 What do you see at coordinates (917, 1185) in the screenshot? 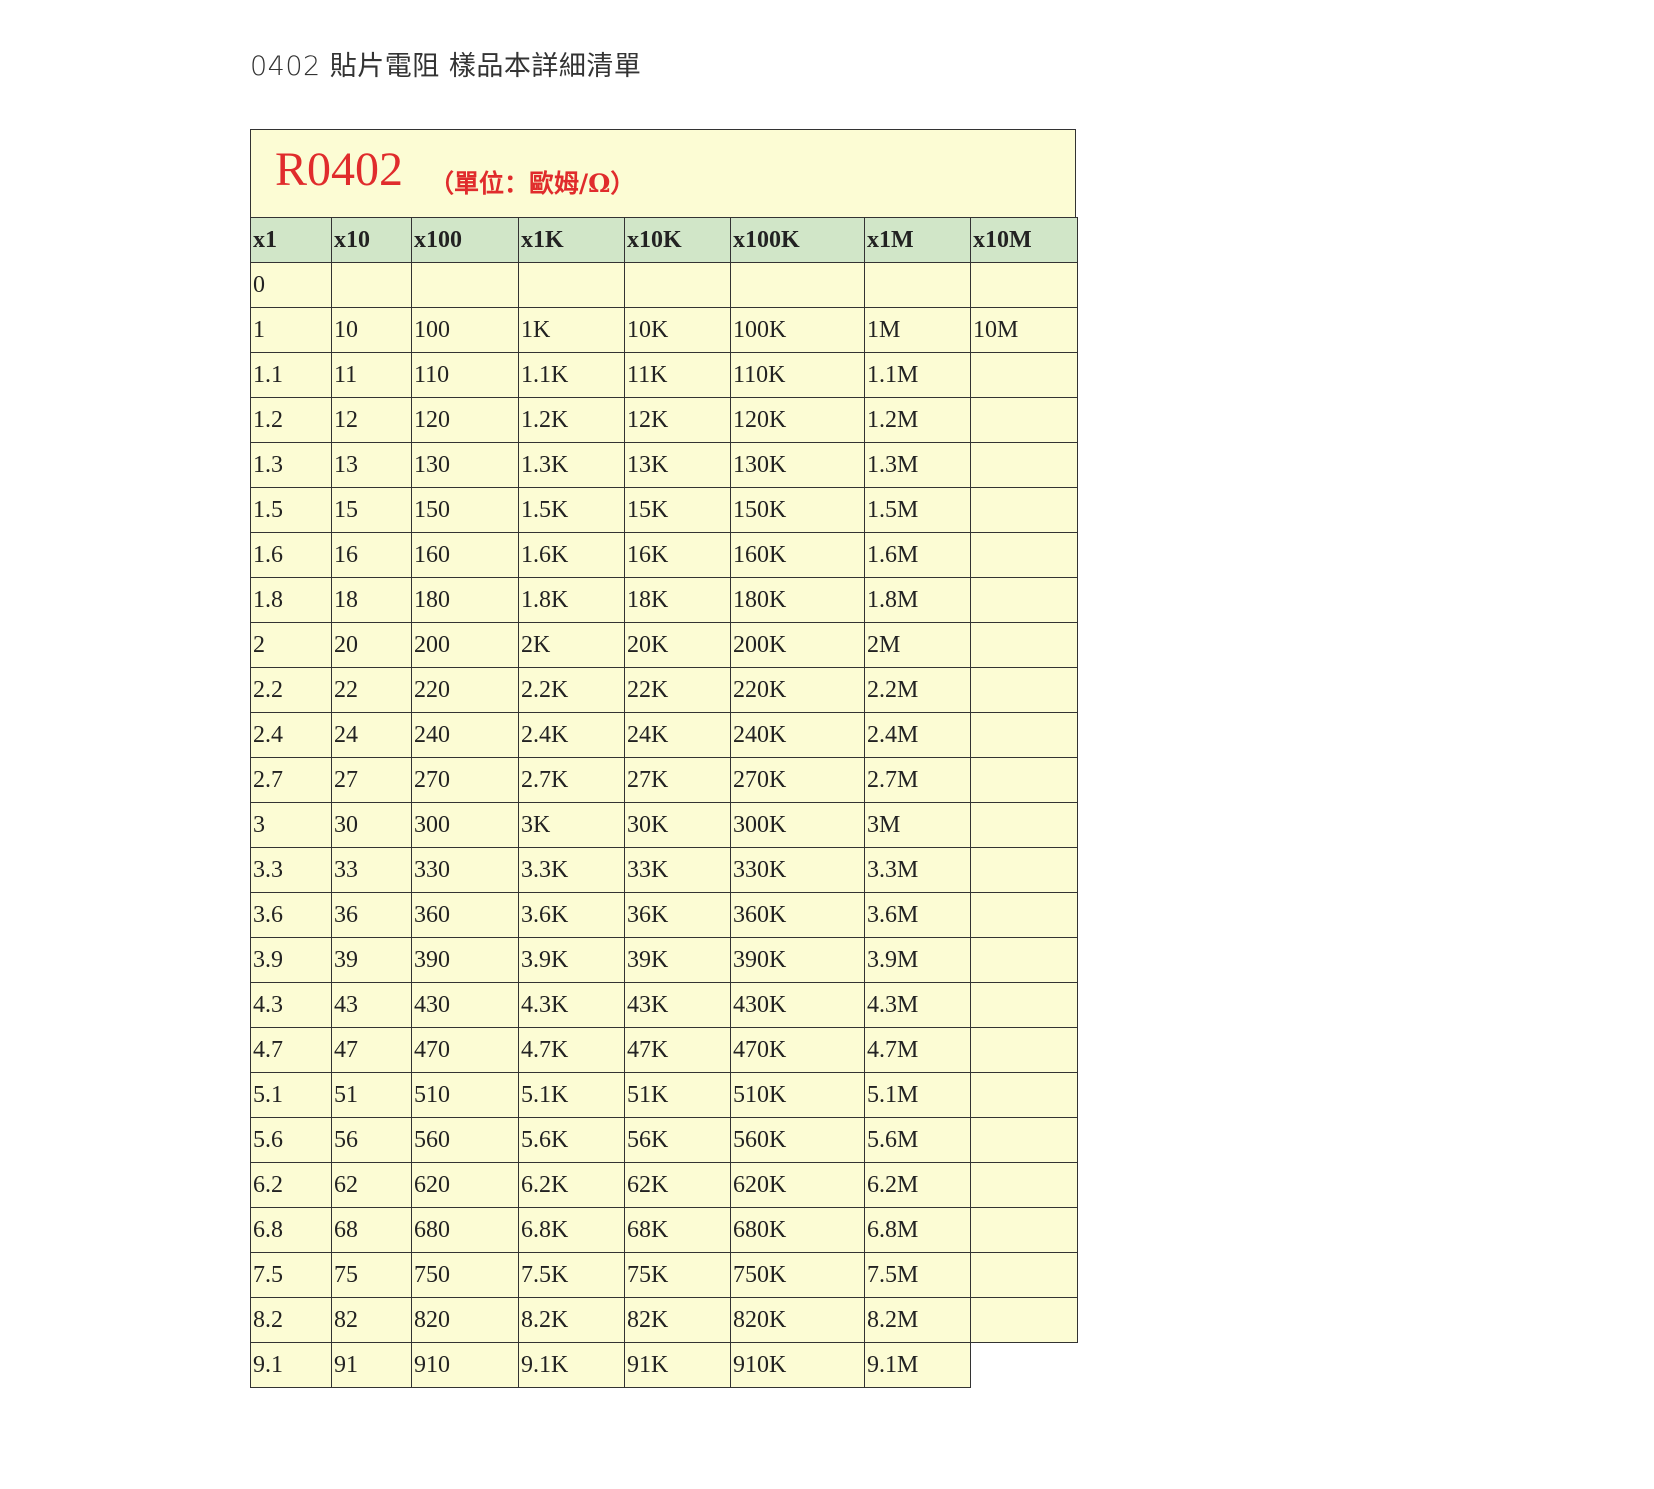
I see `table-cell: 6.2M` at bounding box center [917, 1185].